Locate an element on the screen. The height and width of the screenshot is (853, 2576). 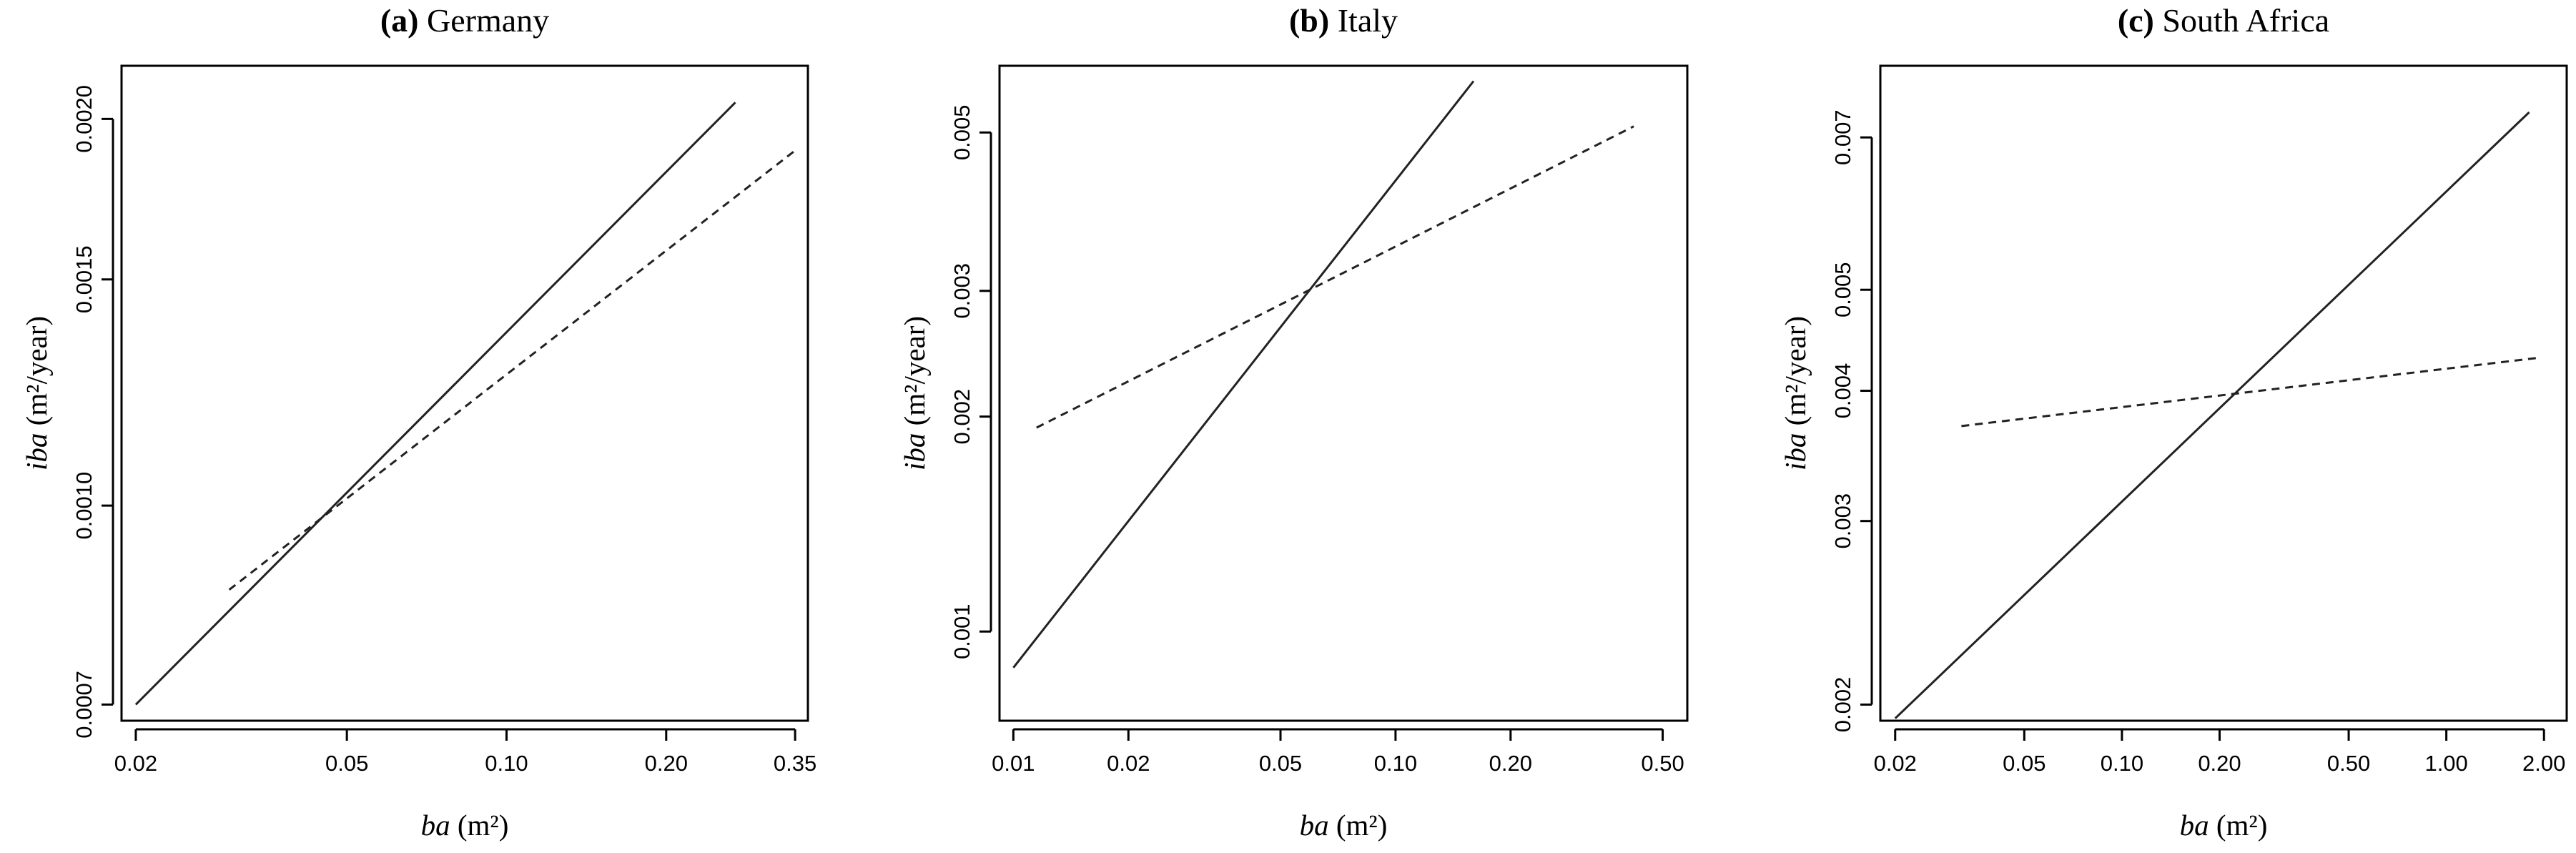
y-axis: 0.002 0.003 0.004 0.005 0.007 is located at coordinates (1851, 421).